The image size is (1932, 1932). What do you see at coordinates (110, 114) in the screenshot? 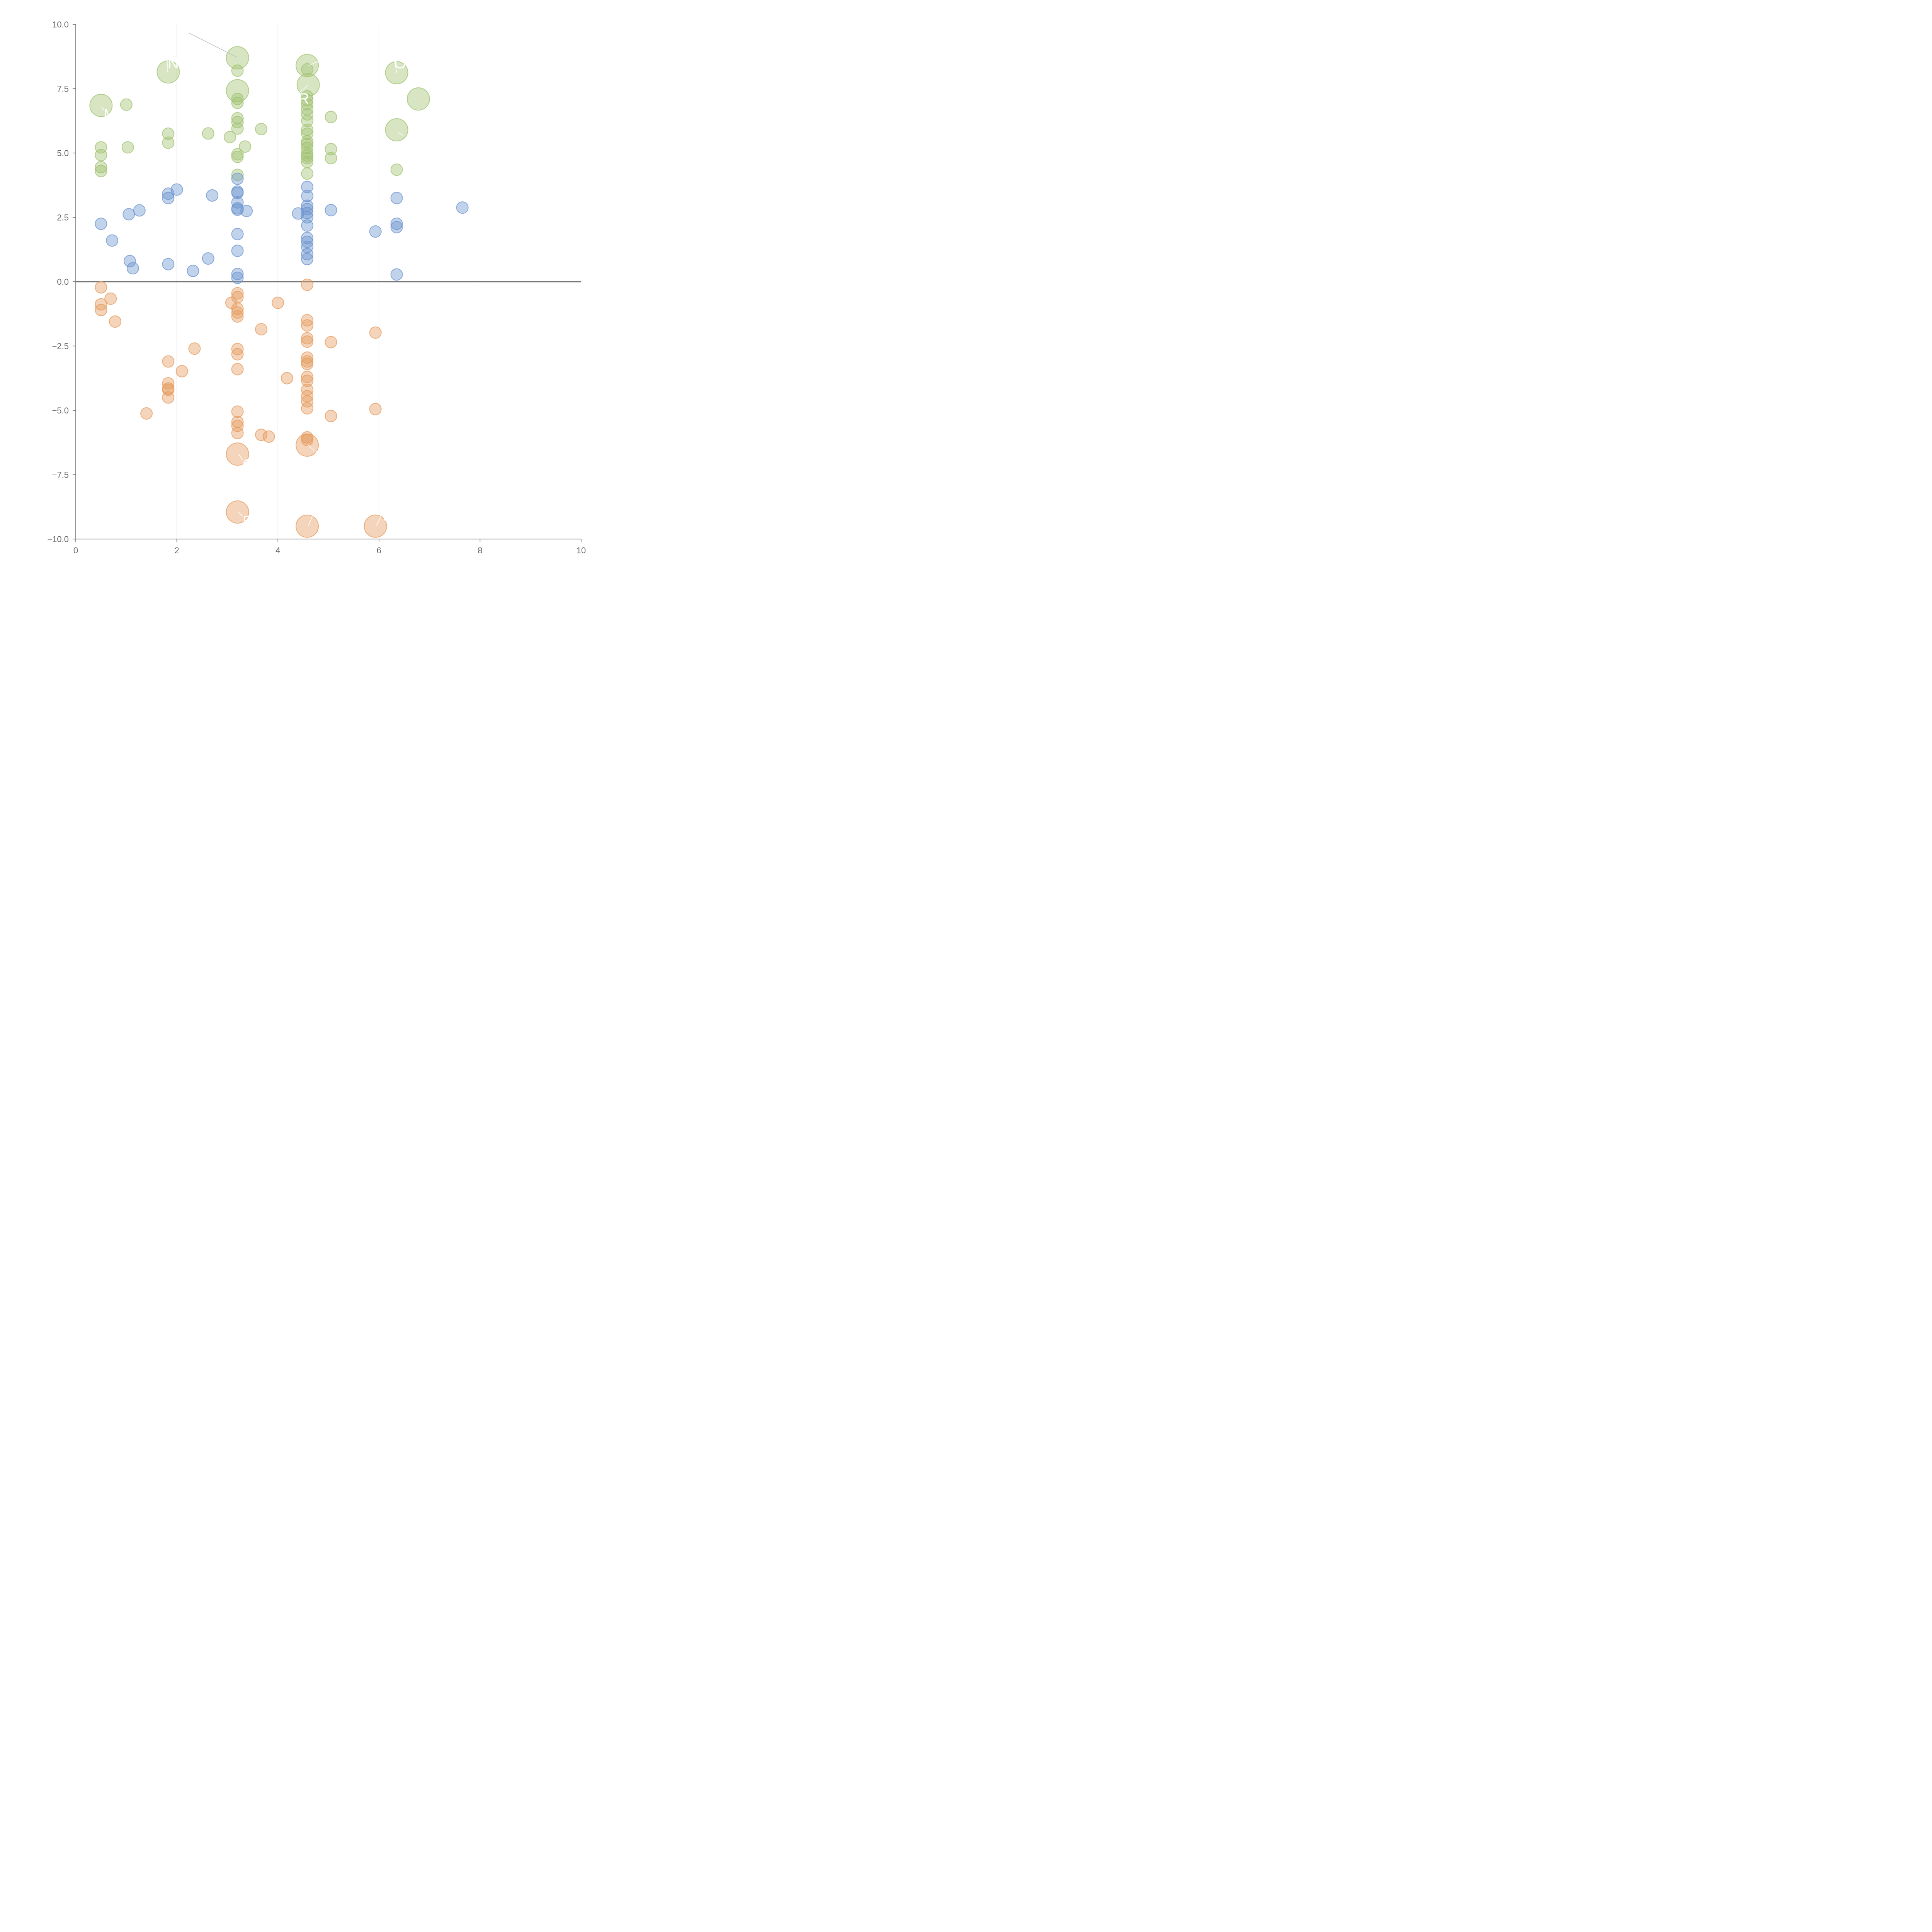
I see `annotation-label: M` at bounding box center [110, 114].